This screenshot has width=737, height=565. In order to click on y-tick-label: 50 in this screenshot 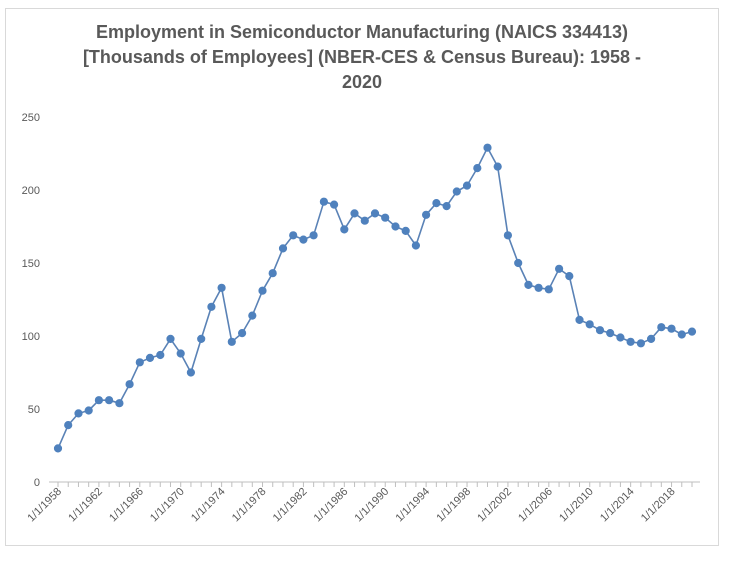, I will do `click(34, 410)`.